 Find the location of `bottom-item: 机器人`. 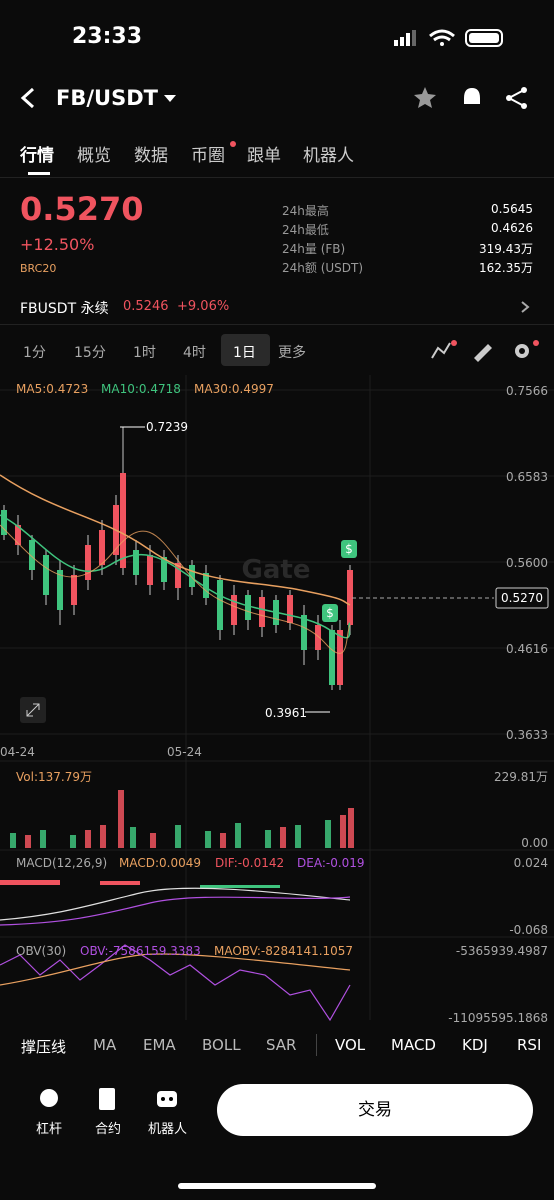

bottom-item: 机器人 is located at coordinates (168, 1129).